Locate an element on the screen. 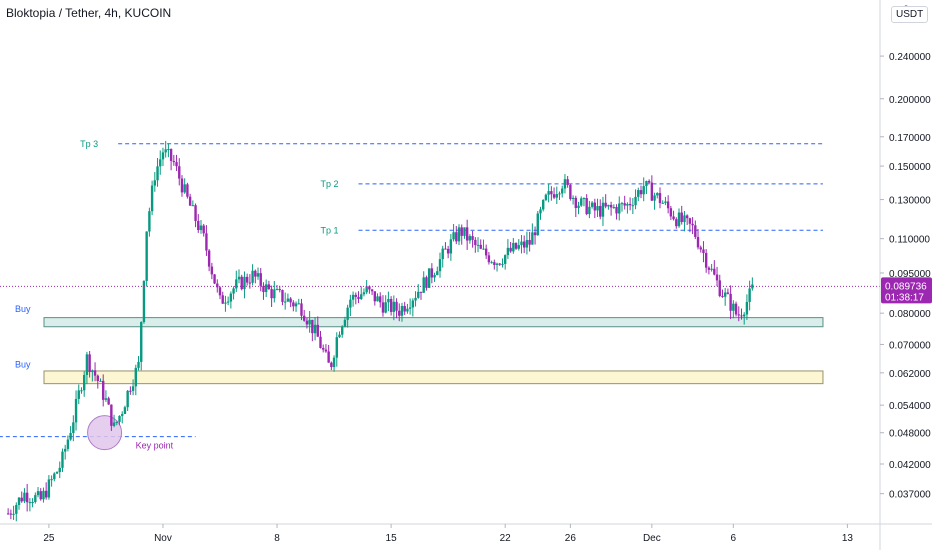 This screenshot has width=932, height=550. currency-button: USDT is located at coordinates (910, 14).